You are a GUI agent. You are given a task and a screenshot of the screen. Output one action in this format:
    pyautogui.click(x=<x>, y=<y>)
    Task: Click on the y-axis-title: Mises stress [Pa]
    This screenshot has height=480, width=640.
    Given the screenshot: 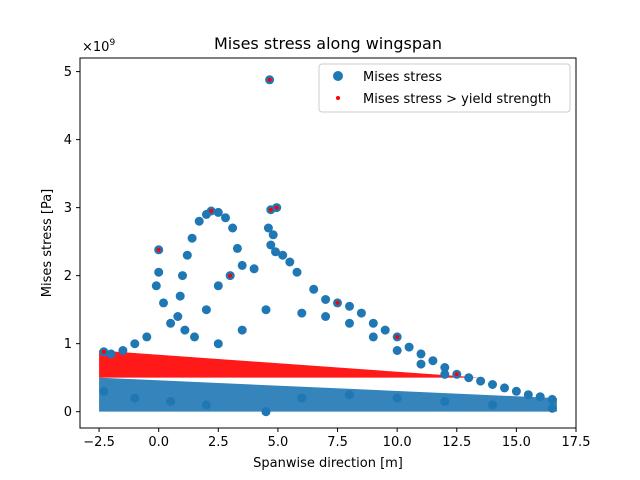 What is the action you would take?
    pyautogui.click(x=47, y=243)
    